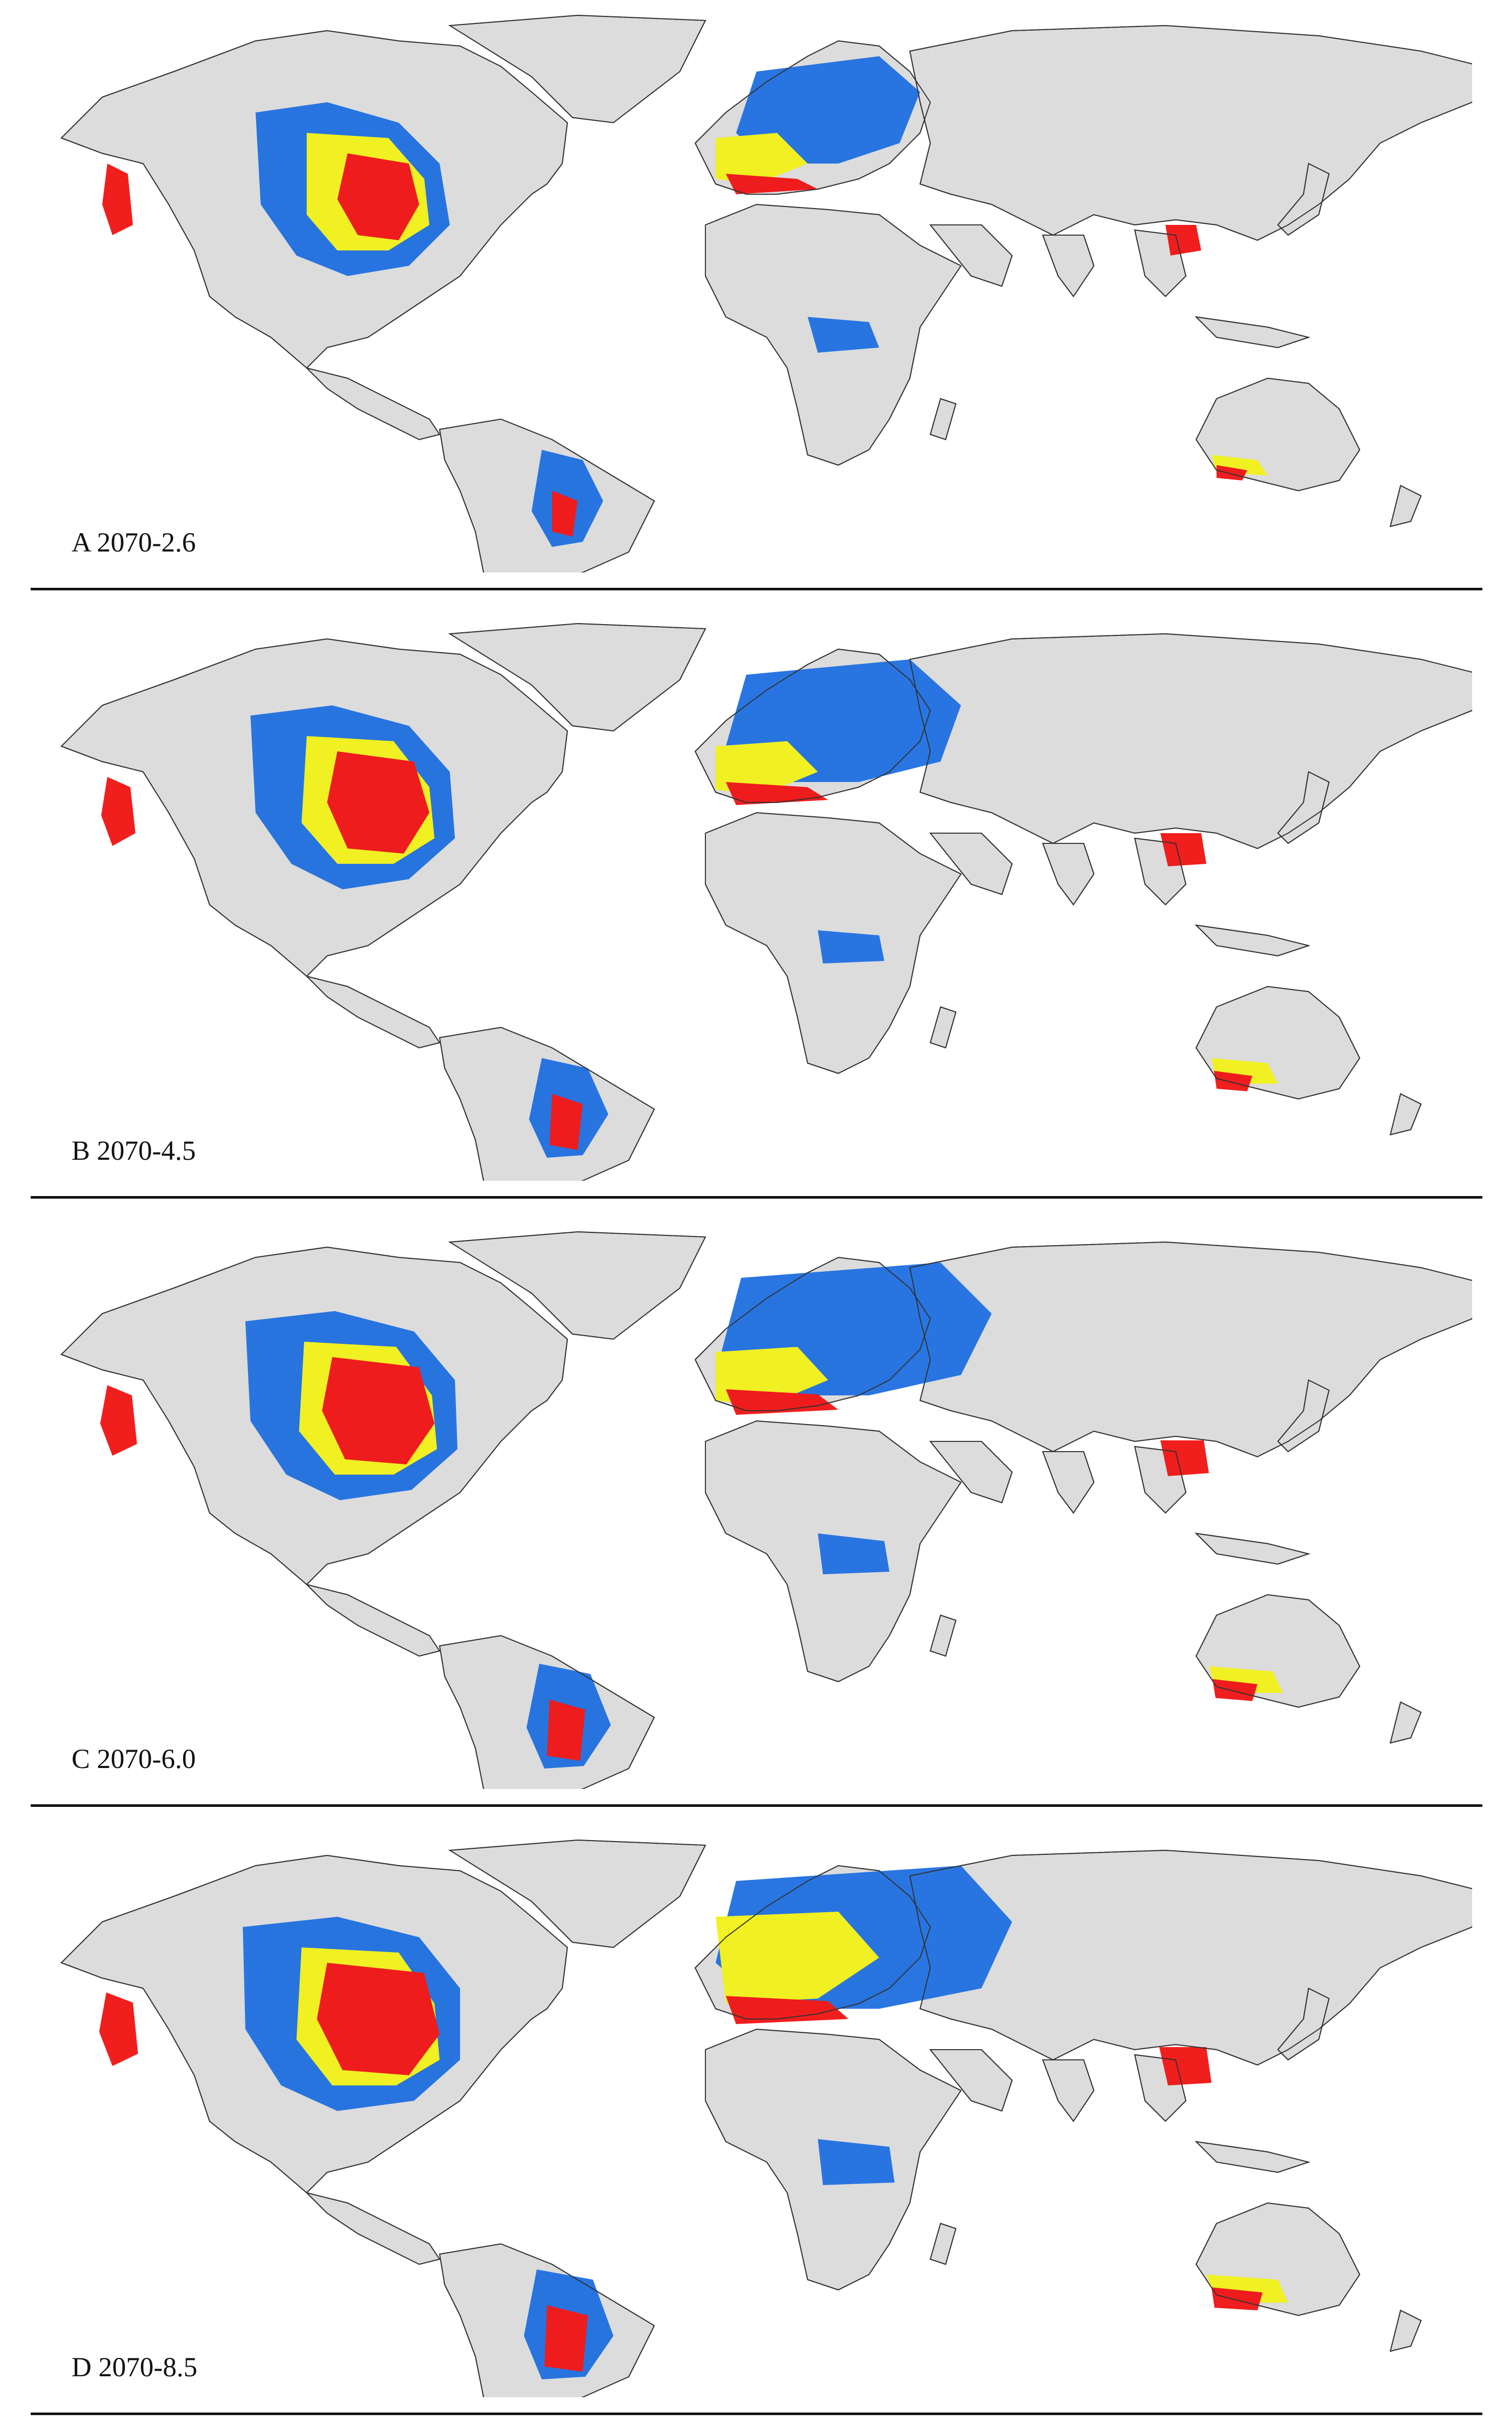  Describe the element at coordinates (134, 542) in the screenshot. I see `panel-label: A 2070-2.6` at that location.